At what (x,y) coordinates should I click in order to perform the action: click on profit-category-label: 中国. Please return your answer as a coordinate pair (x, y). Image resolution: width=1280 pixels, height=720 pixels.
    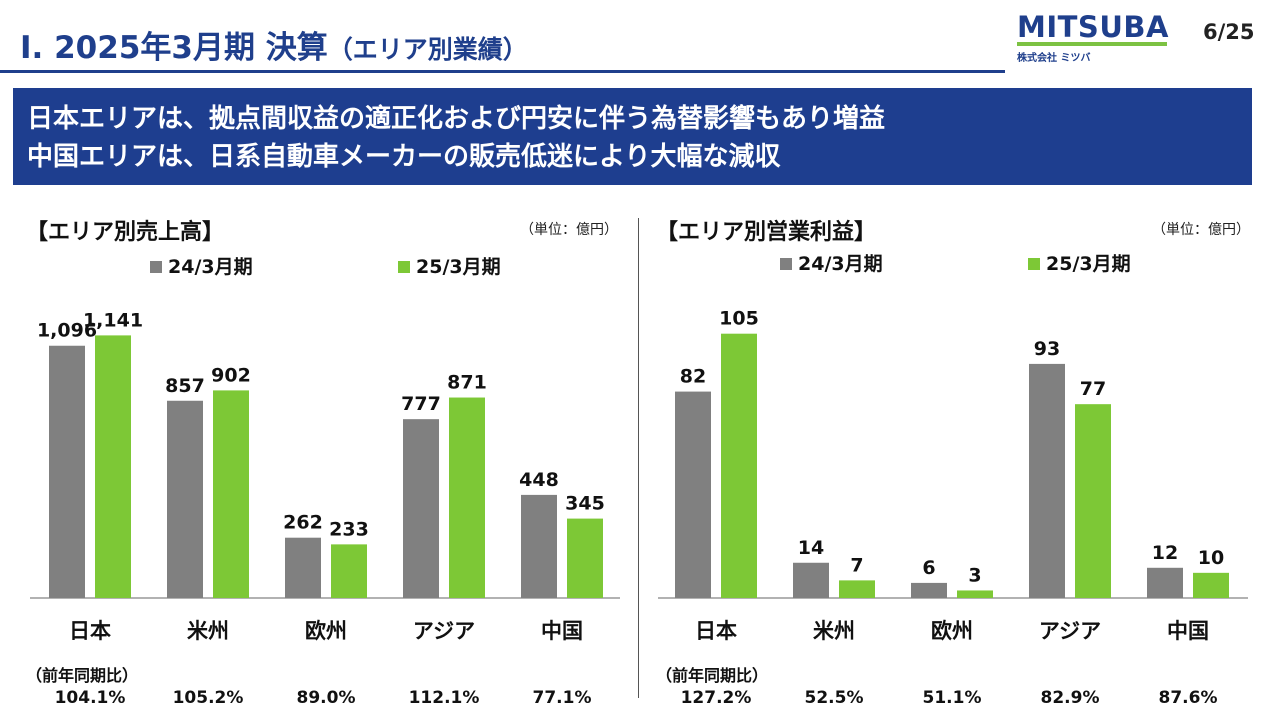
    Looking at the image, I should click on (1188, 631).